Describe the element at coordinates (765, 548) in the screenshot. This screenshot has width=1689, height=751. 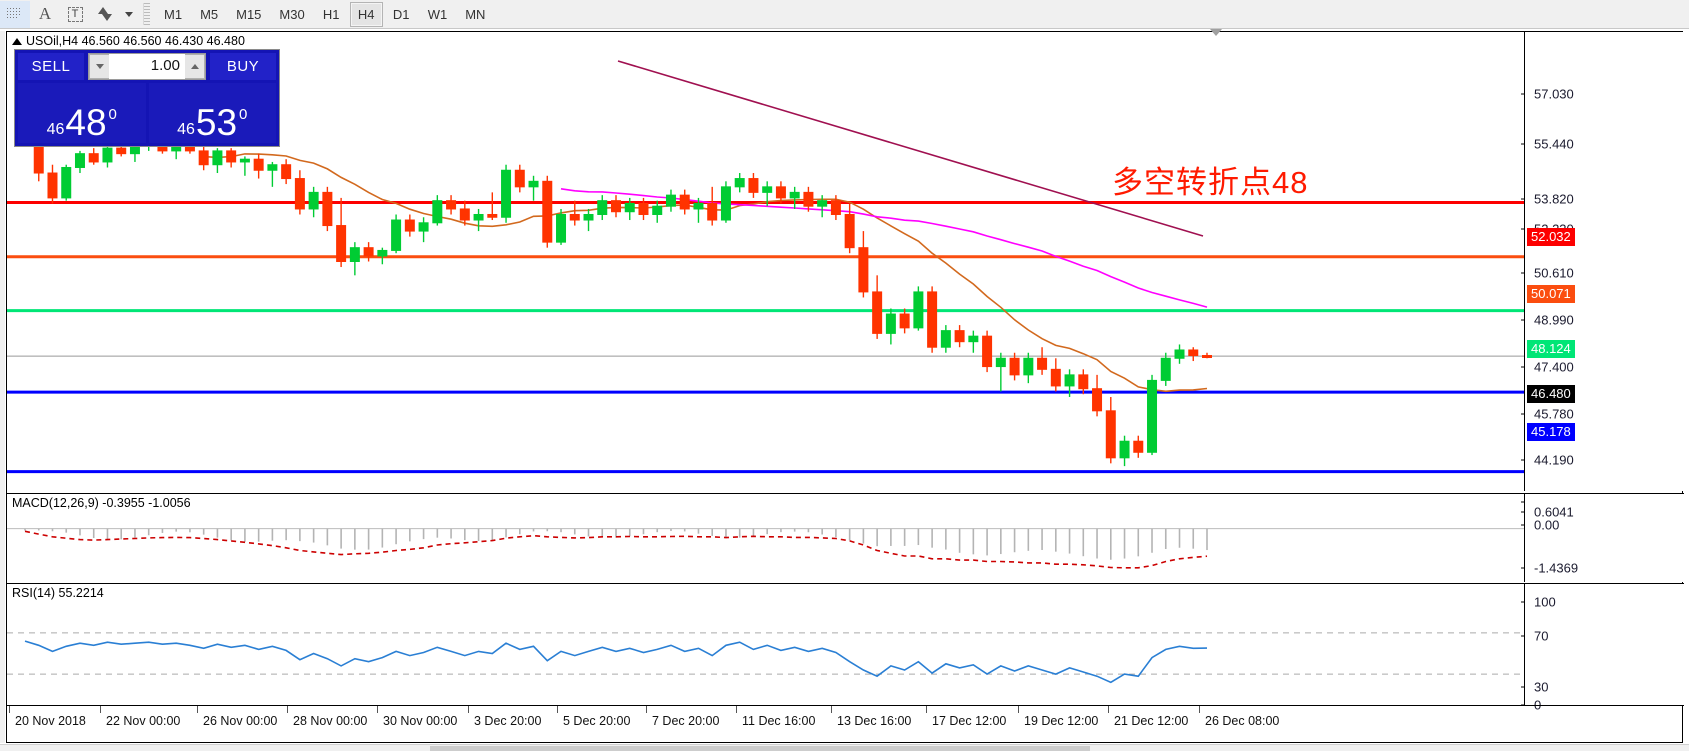
I see `macd-svg` at that location.